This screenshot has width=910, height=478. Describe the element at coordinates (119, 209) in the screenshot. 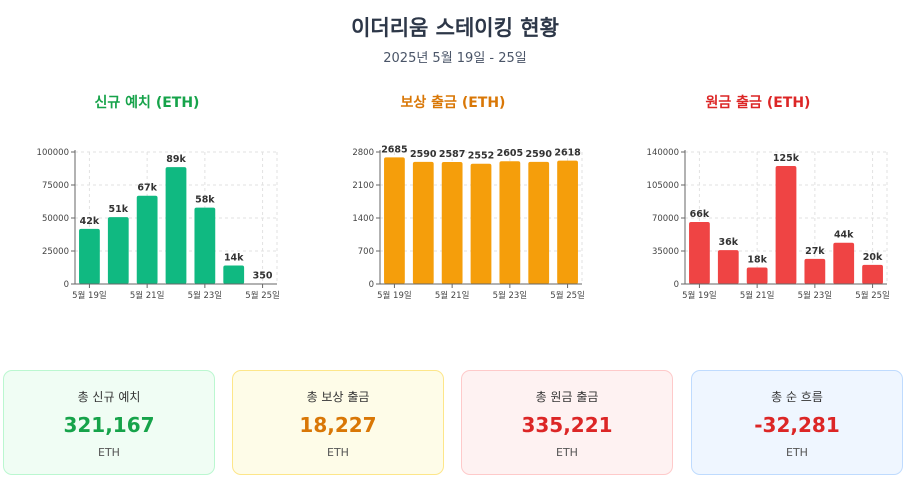

I see `bar-value-label: 51k` at that location.